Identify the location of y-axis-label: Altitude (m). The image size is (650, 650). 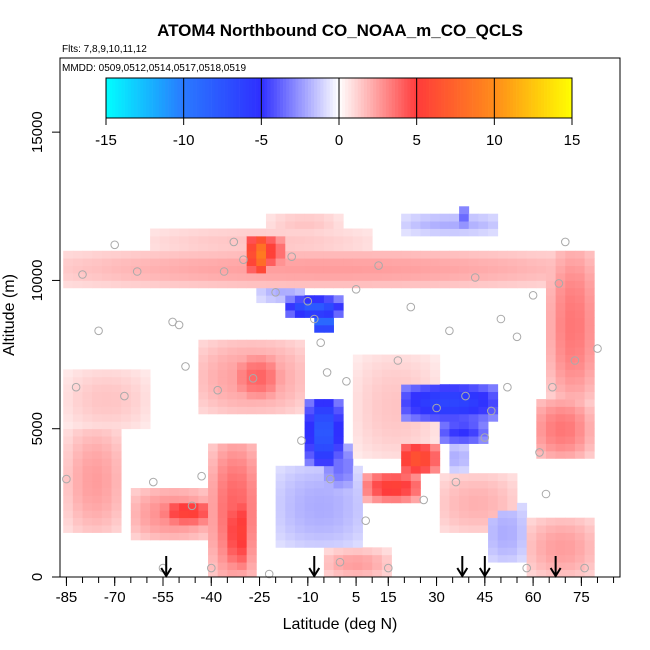
(9, 315).